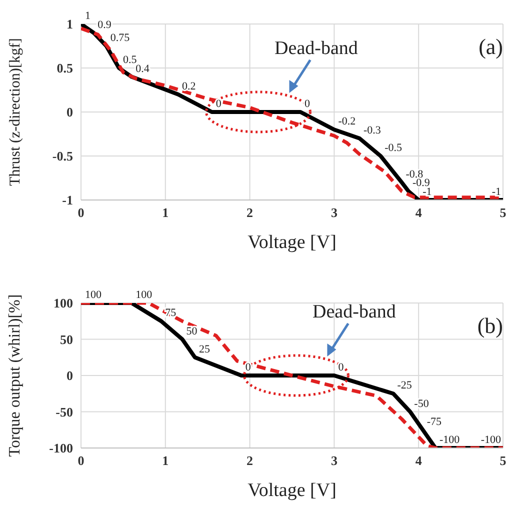 This screenshot has width=531, height=506. Describe the element at coordinates (61, 448) in the screenshot. I see `y-tick-label: -100` at that location.